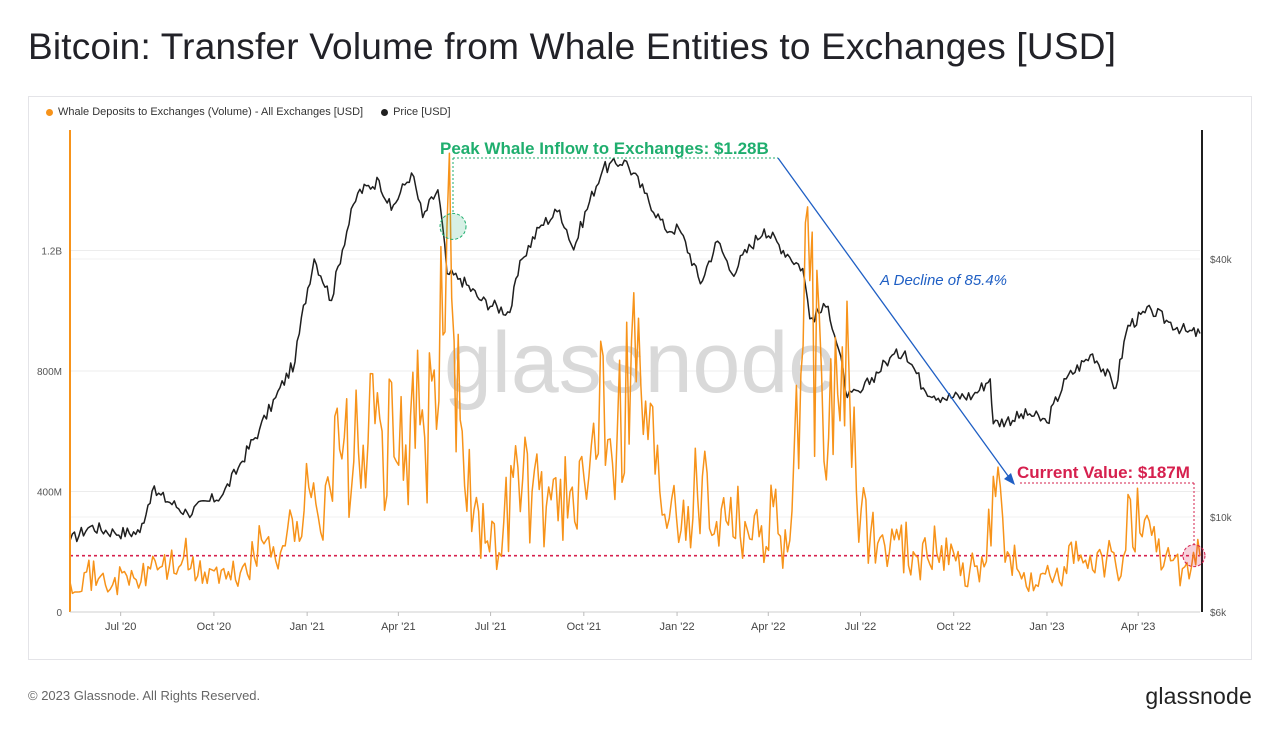 Image resolution: width=1280 pixels, height=737 pixels. I want to click on peak-marker, so click(453, 226).